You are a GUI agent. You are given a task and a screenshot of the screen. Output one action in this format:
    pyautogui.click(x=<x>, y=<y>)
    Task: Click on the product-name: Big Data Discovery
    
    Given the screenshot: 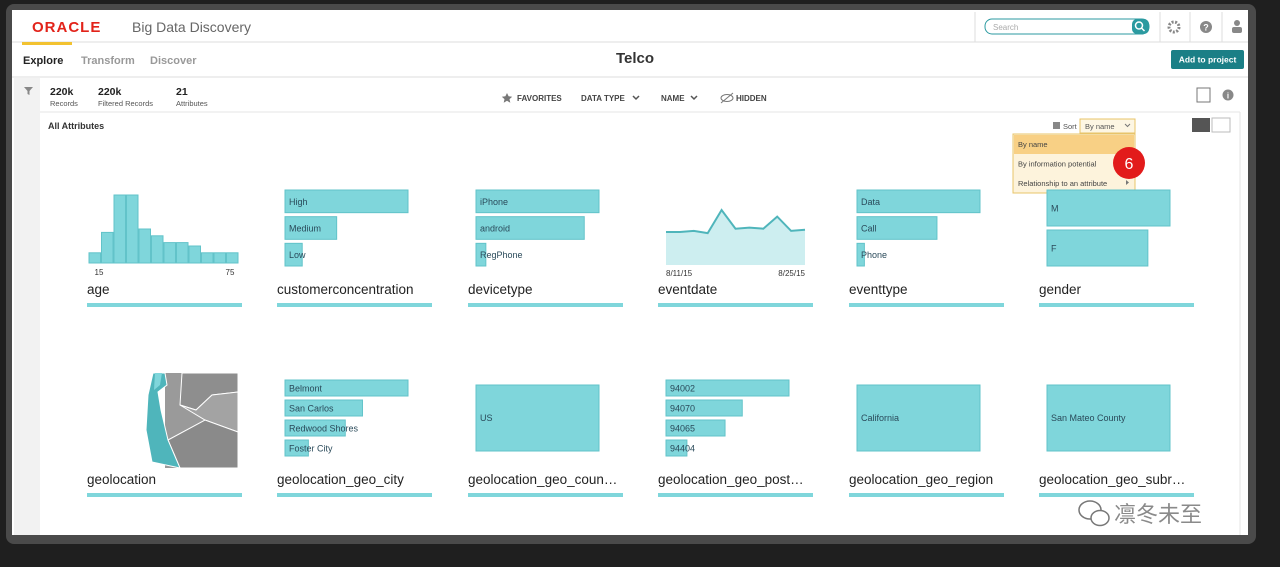 What is the action you would take?
    pyautogui.click(x=191, y=27)
    